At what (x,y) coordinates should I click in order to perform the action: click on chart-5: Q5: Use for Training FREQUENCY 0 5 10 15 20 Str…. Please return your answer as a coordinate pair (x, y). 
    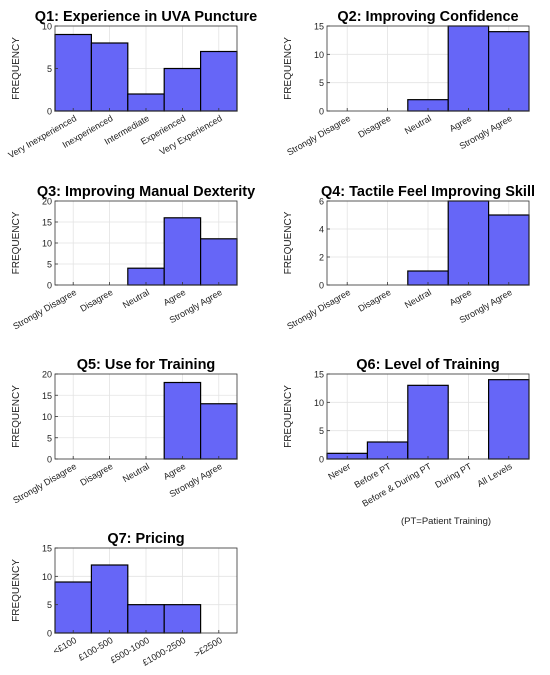
    Looking at the image, I should click on (124, 431).